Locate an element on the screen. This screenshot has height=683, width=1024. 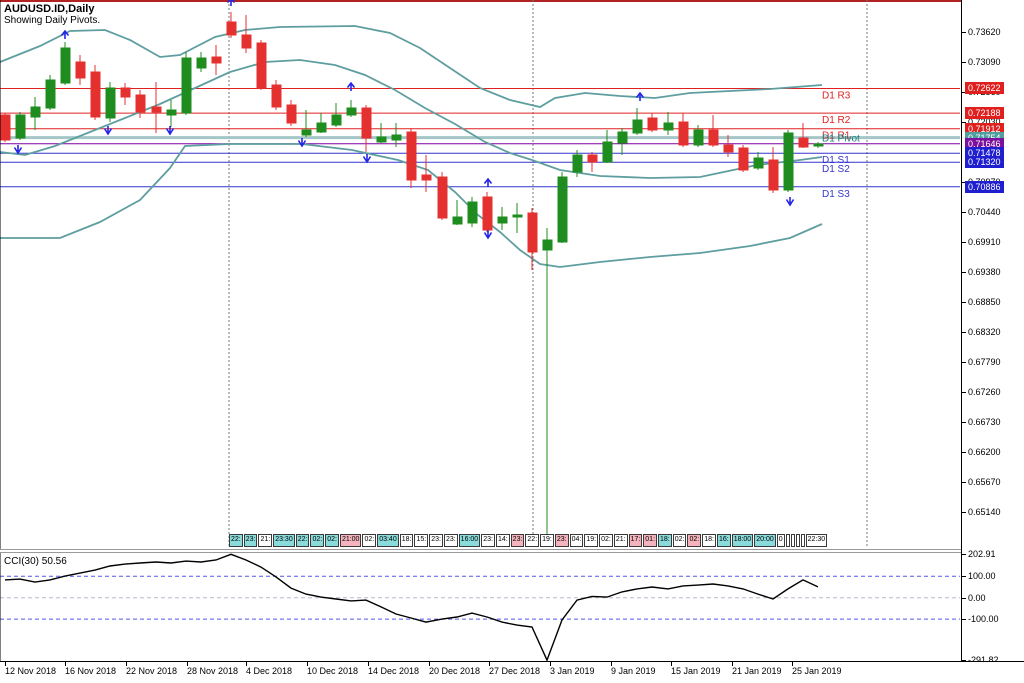
price-tick-label: 0.66730 is located at coordinates (984, 422).